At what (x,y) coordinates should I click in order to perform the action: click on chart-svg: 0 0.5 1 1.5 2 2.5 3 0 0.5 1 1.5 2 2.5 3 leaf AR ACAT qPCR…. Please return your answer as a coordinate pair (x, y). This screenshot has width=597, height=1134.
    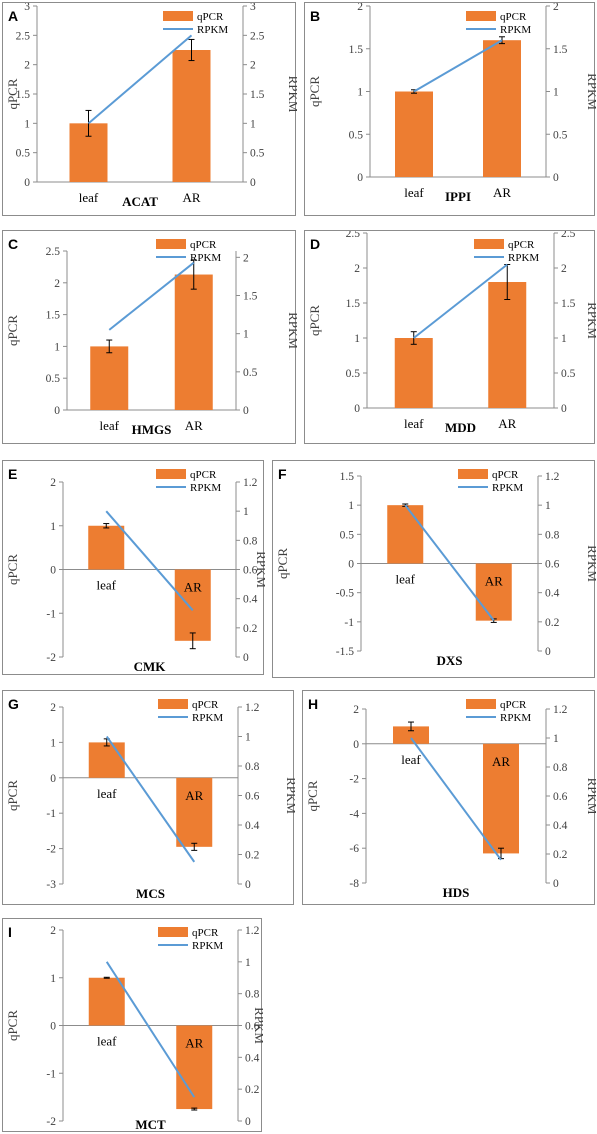
    Looking at the image, I should click on (151, 106).